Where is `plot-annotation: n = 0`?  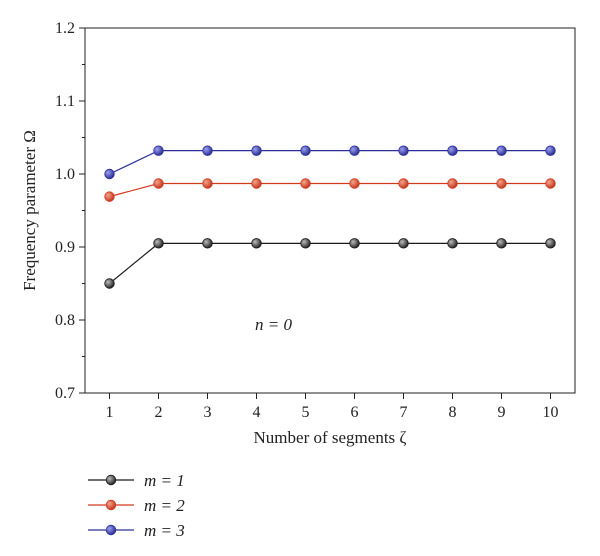
plot-annotation: n = 0 is located at coordinates (273, 324).